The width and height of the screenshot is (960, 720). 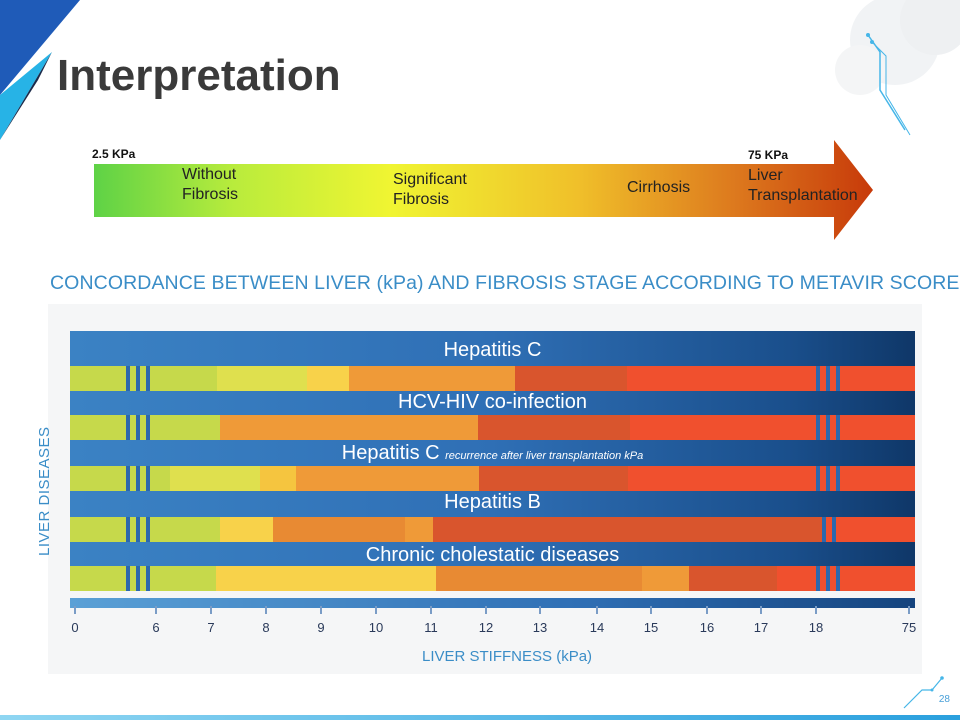 I want to click on scale-end-label: 75 KPa, so click(x=768, y=155).